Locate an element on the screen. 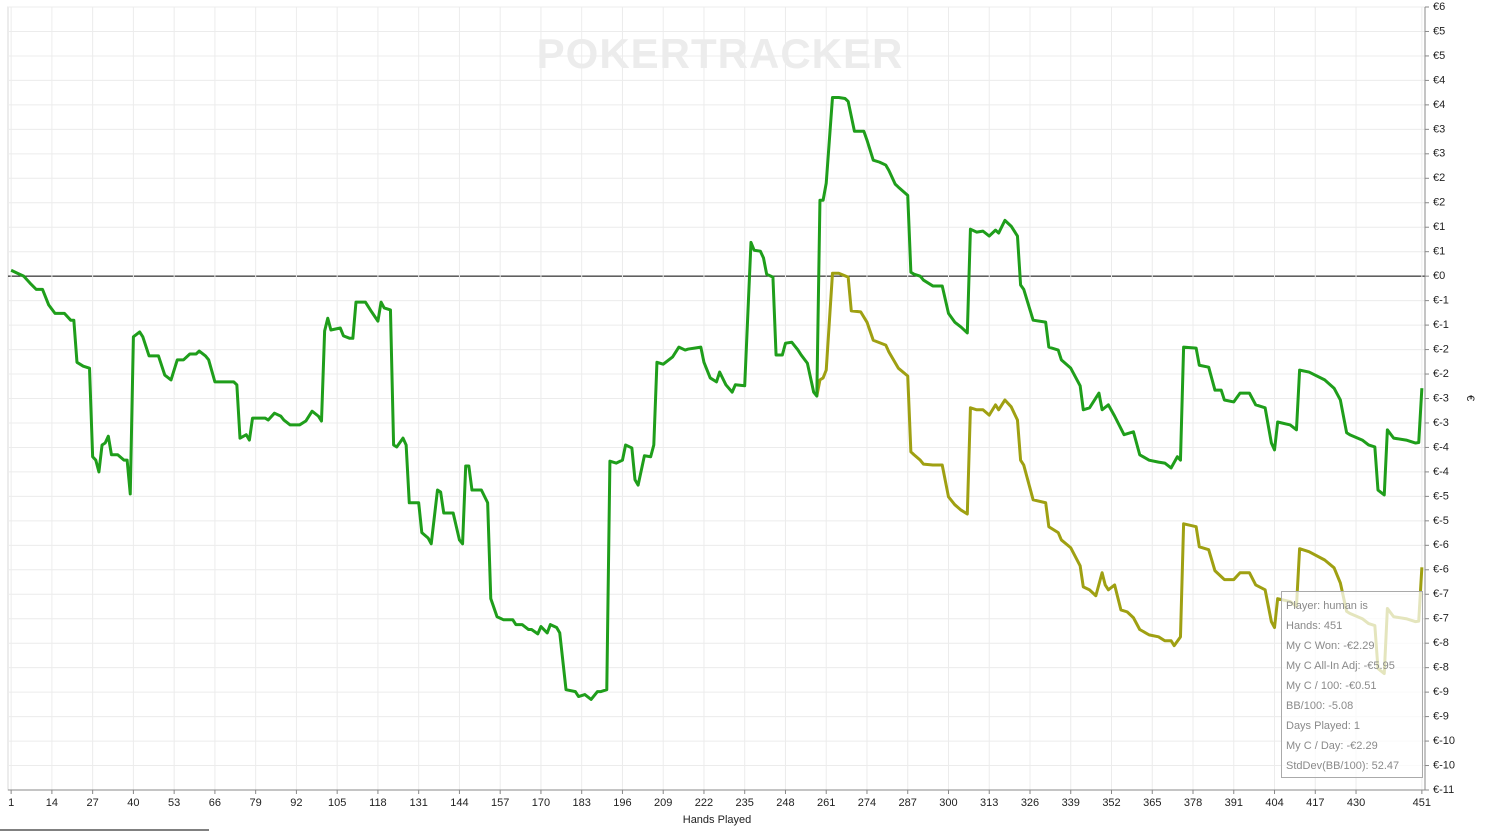 Image resolution: width=1487 pixels, height=832 pixels. x-tick-label: 14 is located at coordinates (52, 803).